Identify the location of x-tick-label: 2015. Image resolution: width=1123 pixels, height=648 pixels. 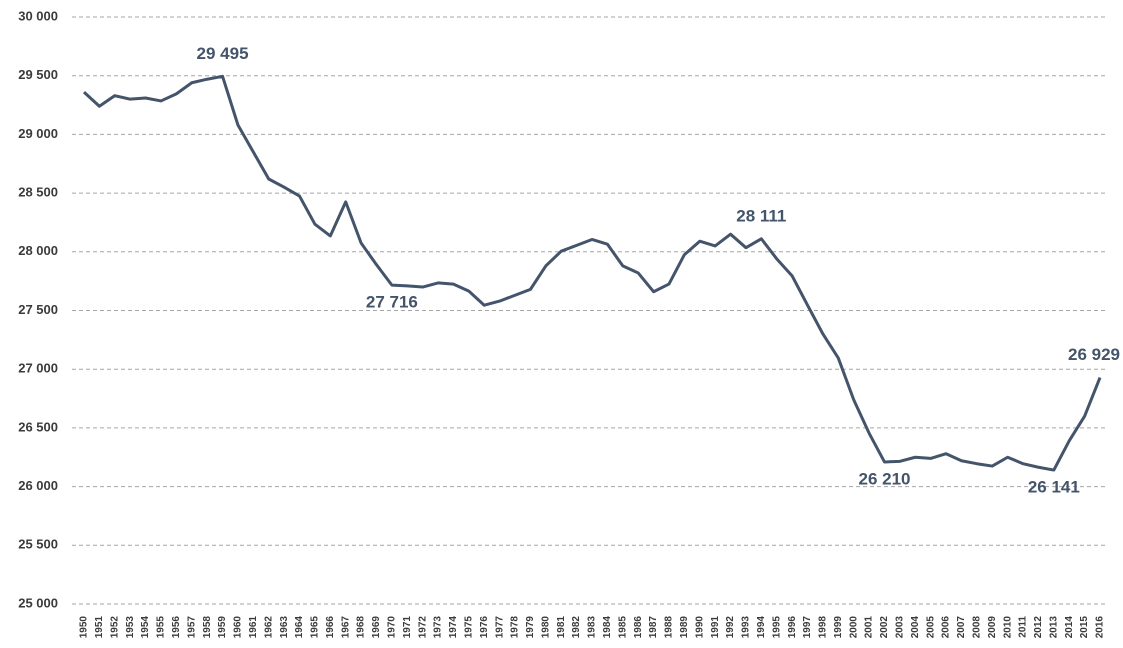
(1084, 627).